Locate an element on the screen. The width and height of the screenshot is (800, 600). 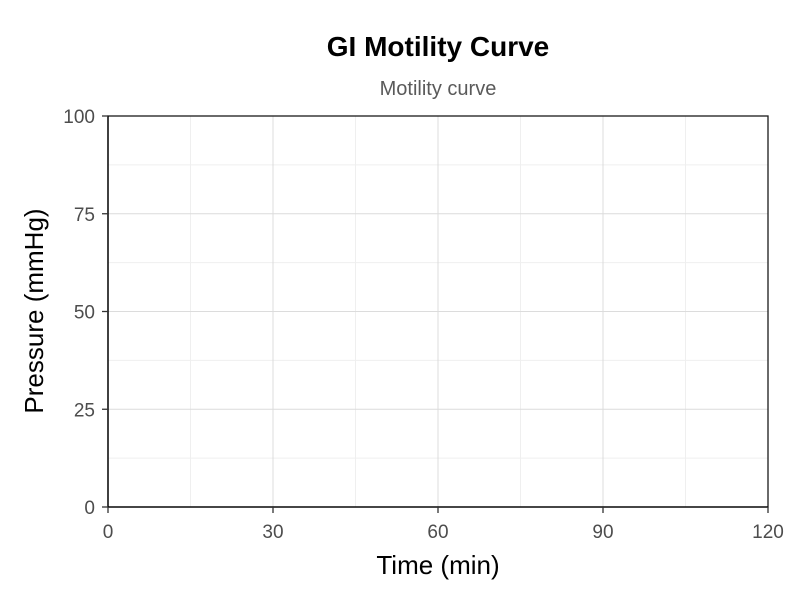
chart-subtitle: Motility curve is located at coordinates (438, 89).